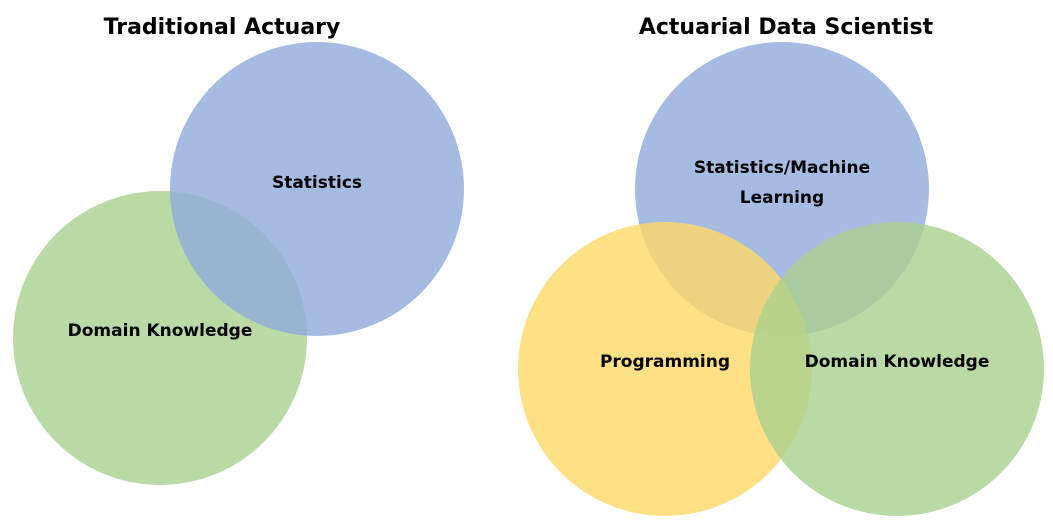 The image size is (1053, 524). I want to click on traditional-actuary-title: Traditional Actuary, so click(222, 27).